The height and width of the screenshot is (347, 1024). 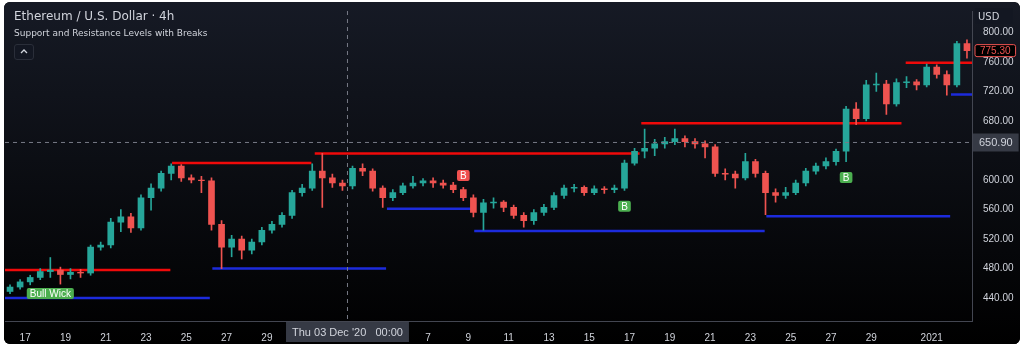 What do you see at coordinates (999, 61) in the screenshot?
I see `y-tick-label: 760.00` at bounding box center [999, 61].